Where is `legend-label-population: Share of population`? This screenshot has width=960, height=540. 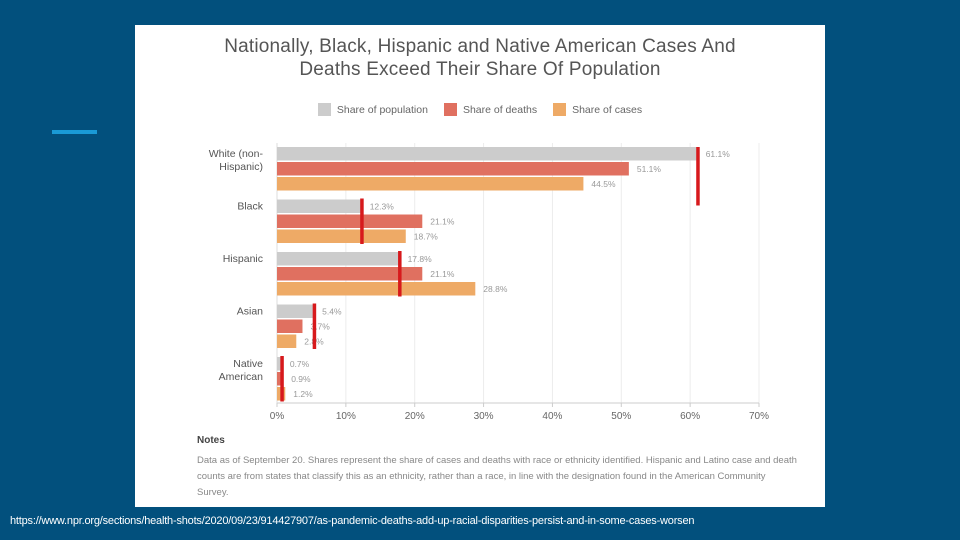 legend-label-population: Share of population is located at coordinates (382, 109).